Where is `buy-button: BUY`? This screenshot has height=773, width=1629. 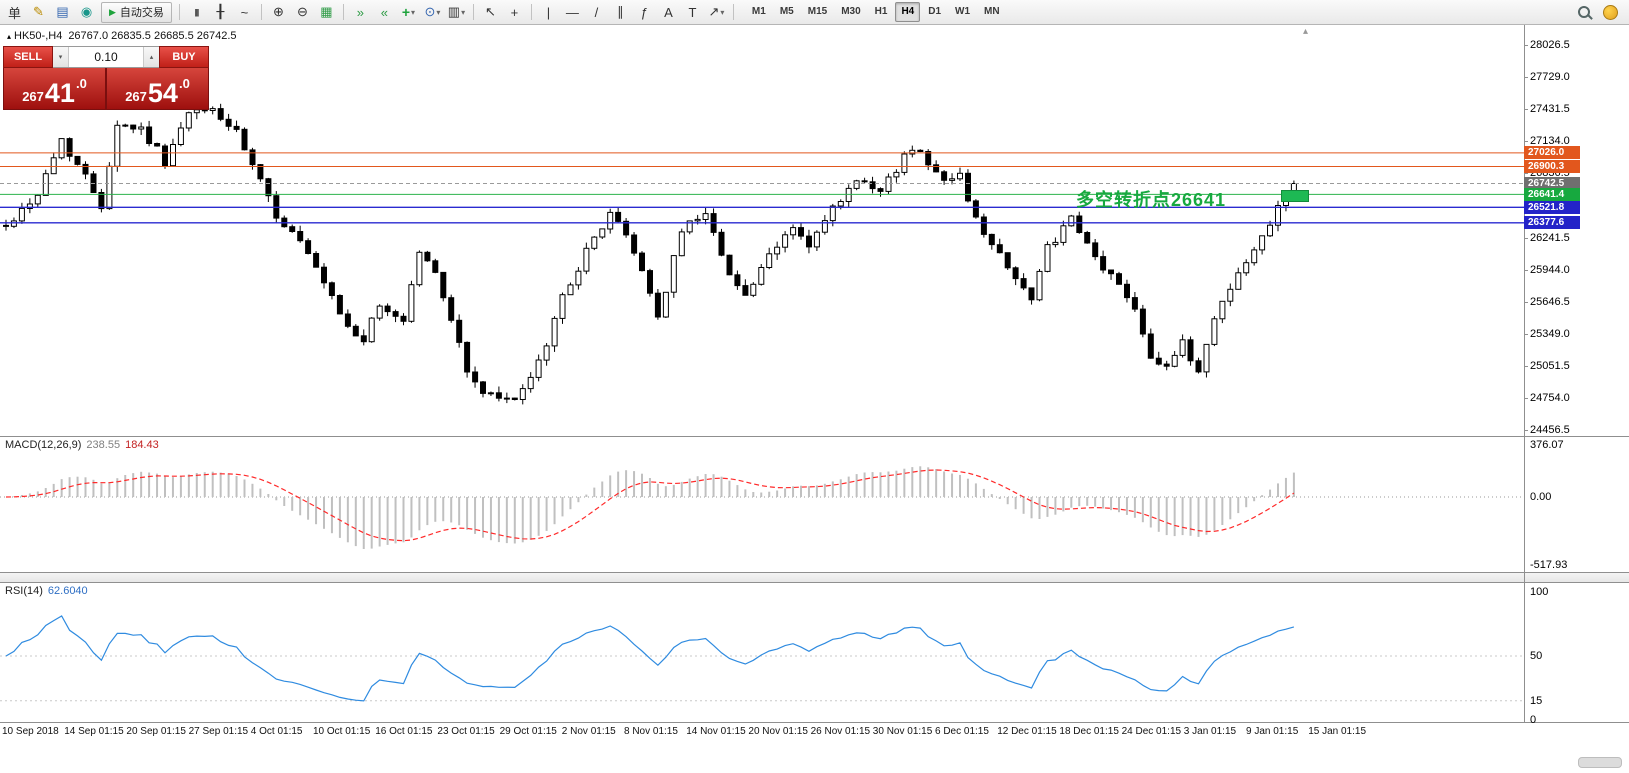
buy-button: BUY is located at coordinates (184, 57).